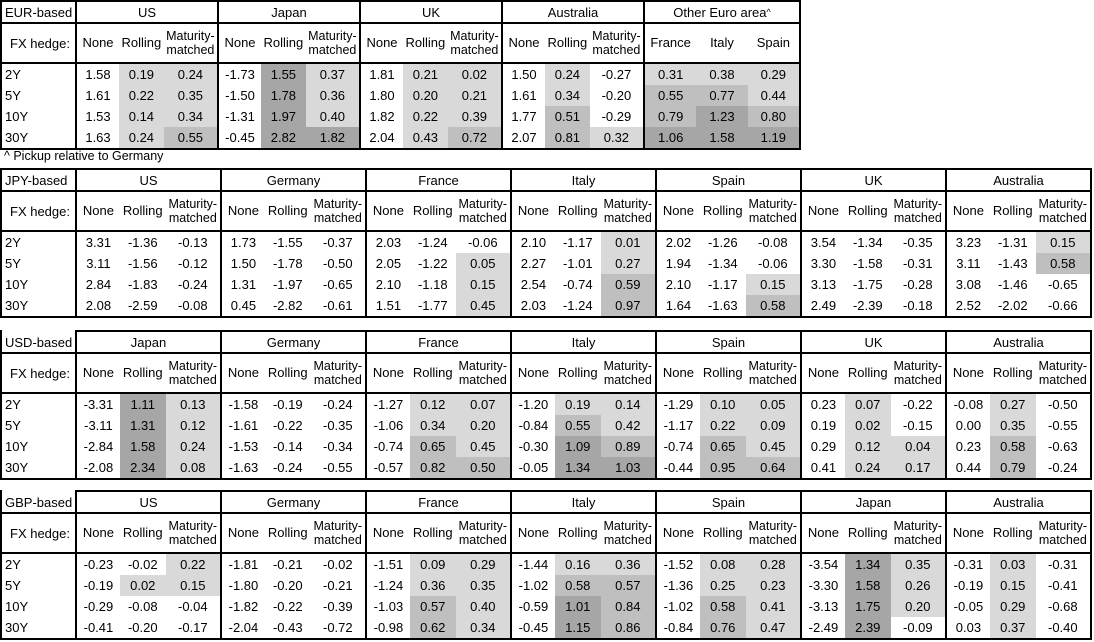 This screenshot has height=642, width=1094. I want to click on value-cell: 0.39, so click(474, 116).